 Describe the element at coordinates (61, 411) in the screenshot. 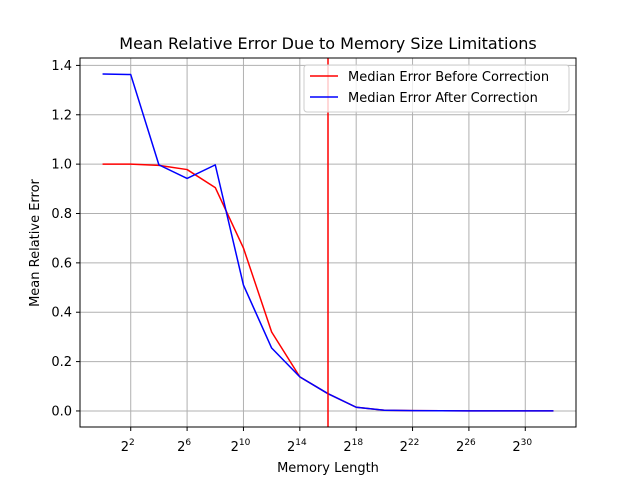

I see `y-tick-label: 0.0` at that location.